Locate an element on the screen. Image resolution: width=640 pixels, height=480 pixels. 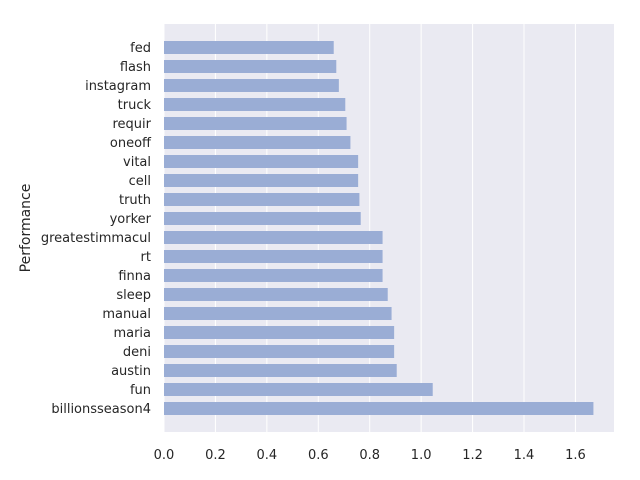
x-tick-label: 0.0 is located at coordinates (164, 455).